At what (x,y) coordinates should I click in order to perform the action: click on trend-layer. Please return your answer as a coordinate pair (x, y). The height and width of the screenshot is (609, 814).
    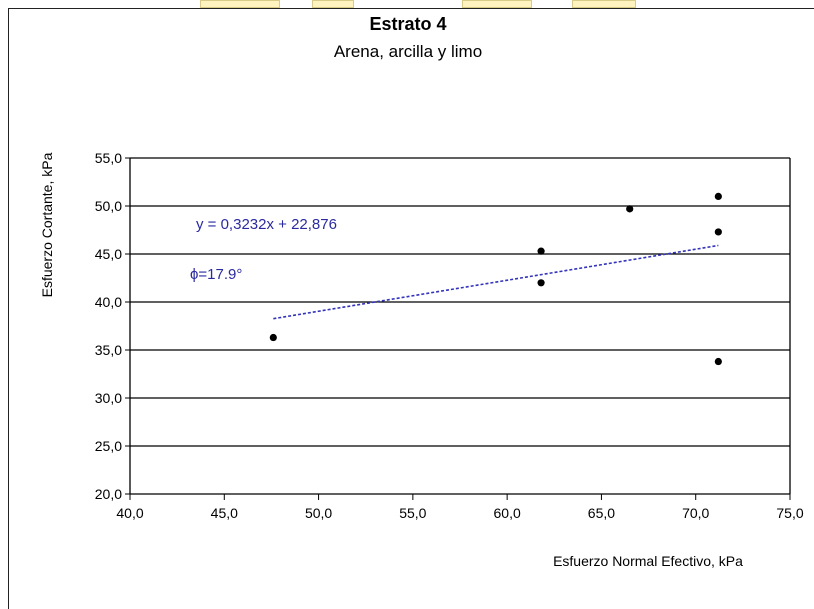
    Looking at the image, I should click on (496, 282).